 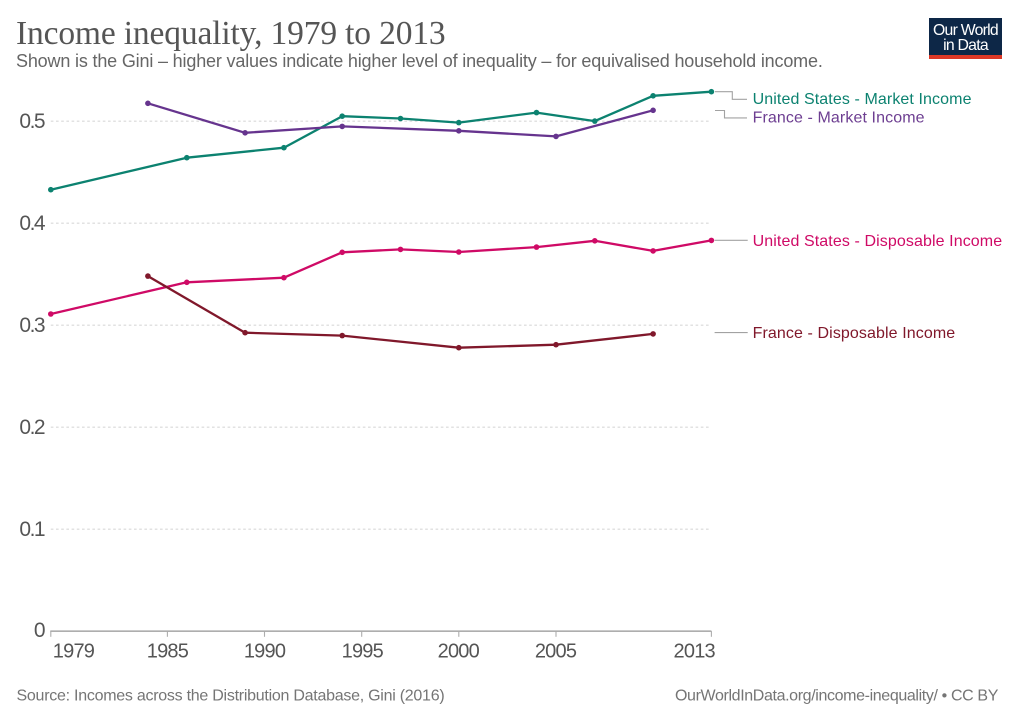 I want to click on svg-text: 1979, so click(x=74, y=651).